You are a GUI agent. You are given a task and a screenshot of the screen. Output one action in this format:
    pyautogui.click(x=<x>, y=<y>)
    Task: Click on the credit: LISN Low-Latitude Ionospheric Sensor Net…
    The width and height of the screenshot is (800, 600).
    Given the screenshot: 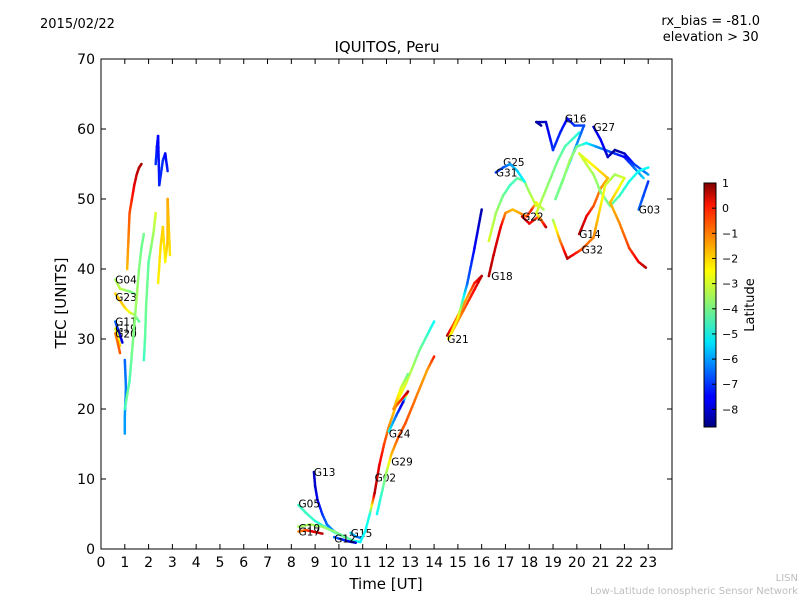 What is the action you would take?
    pyautogui.click(x=694, y=585)
    